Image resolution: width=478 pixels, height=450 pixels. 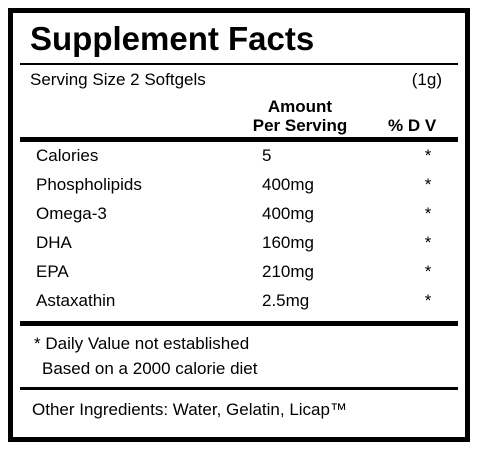 What do you see at coordinates (71, 213) in the screenshot?
I see `nutrient-name: Omega-3` at bounding box center [71, 213].